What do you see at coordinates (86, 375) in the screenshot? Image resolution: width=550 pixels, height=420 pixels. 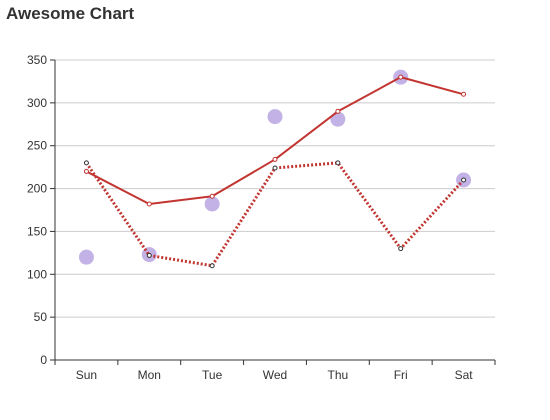 I see `x-tick-label: Sun` at bounding box center [86, 375].